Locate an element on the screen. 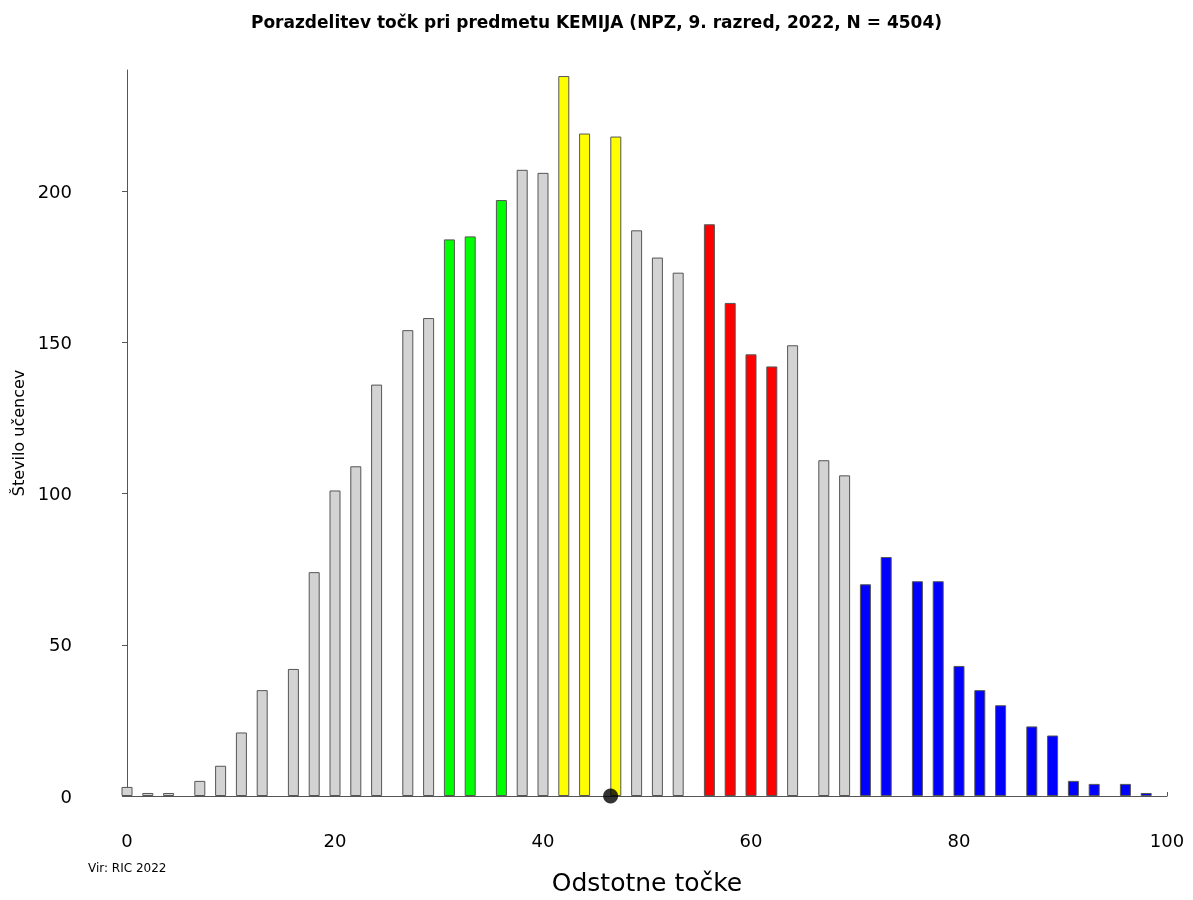 The width and height of the screenshot is (1193, 900). x-tick-label: 40 is located at coordinates (543, 840).